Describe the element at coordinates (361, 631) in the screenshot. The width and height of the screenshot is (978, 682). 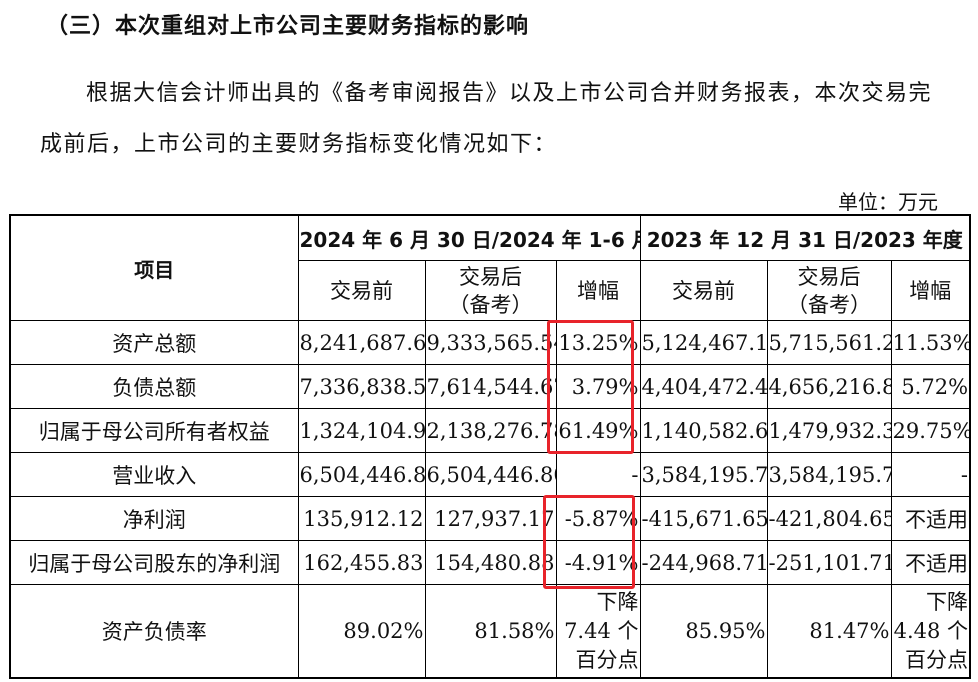
I see `cell: 89.02%` at that location.